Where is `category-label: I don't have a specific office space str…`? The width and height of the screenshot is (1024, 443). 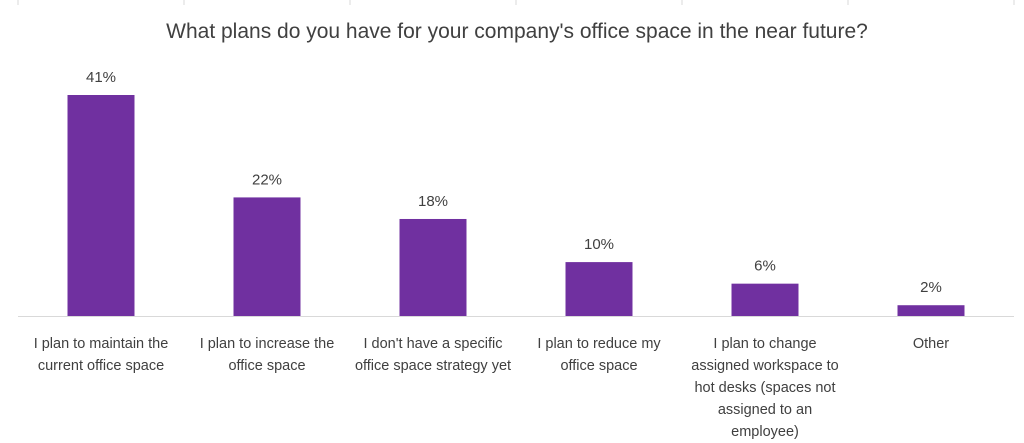 category-label: I don't have a specific office space str… is located at coordinates (433, 355).